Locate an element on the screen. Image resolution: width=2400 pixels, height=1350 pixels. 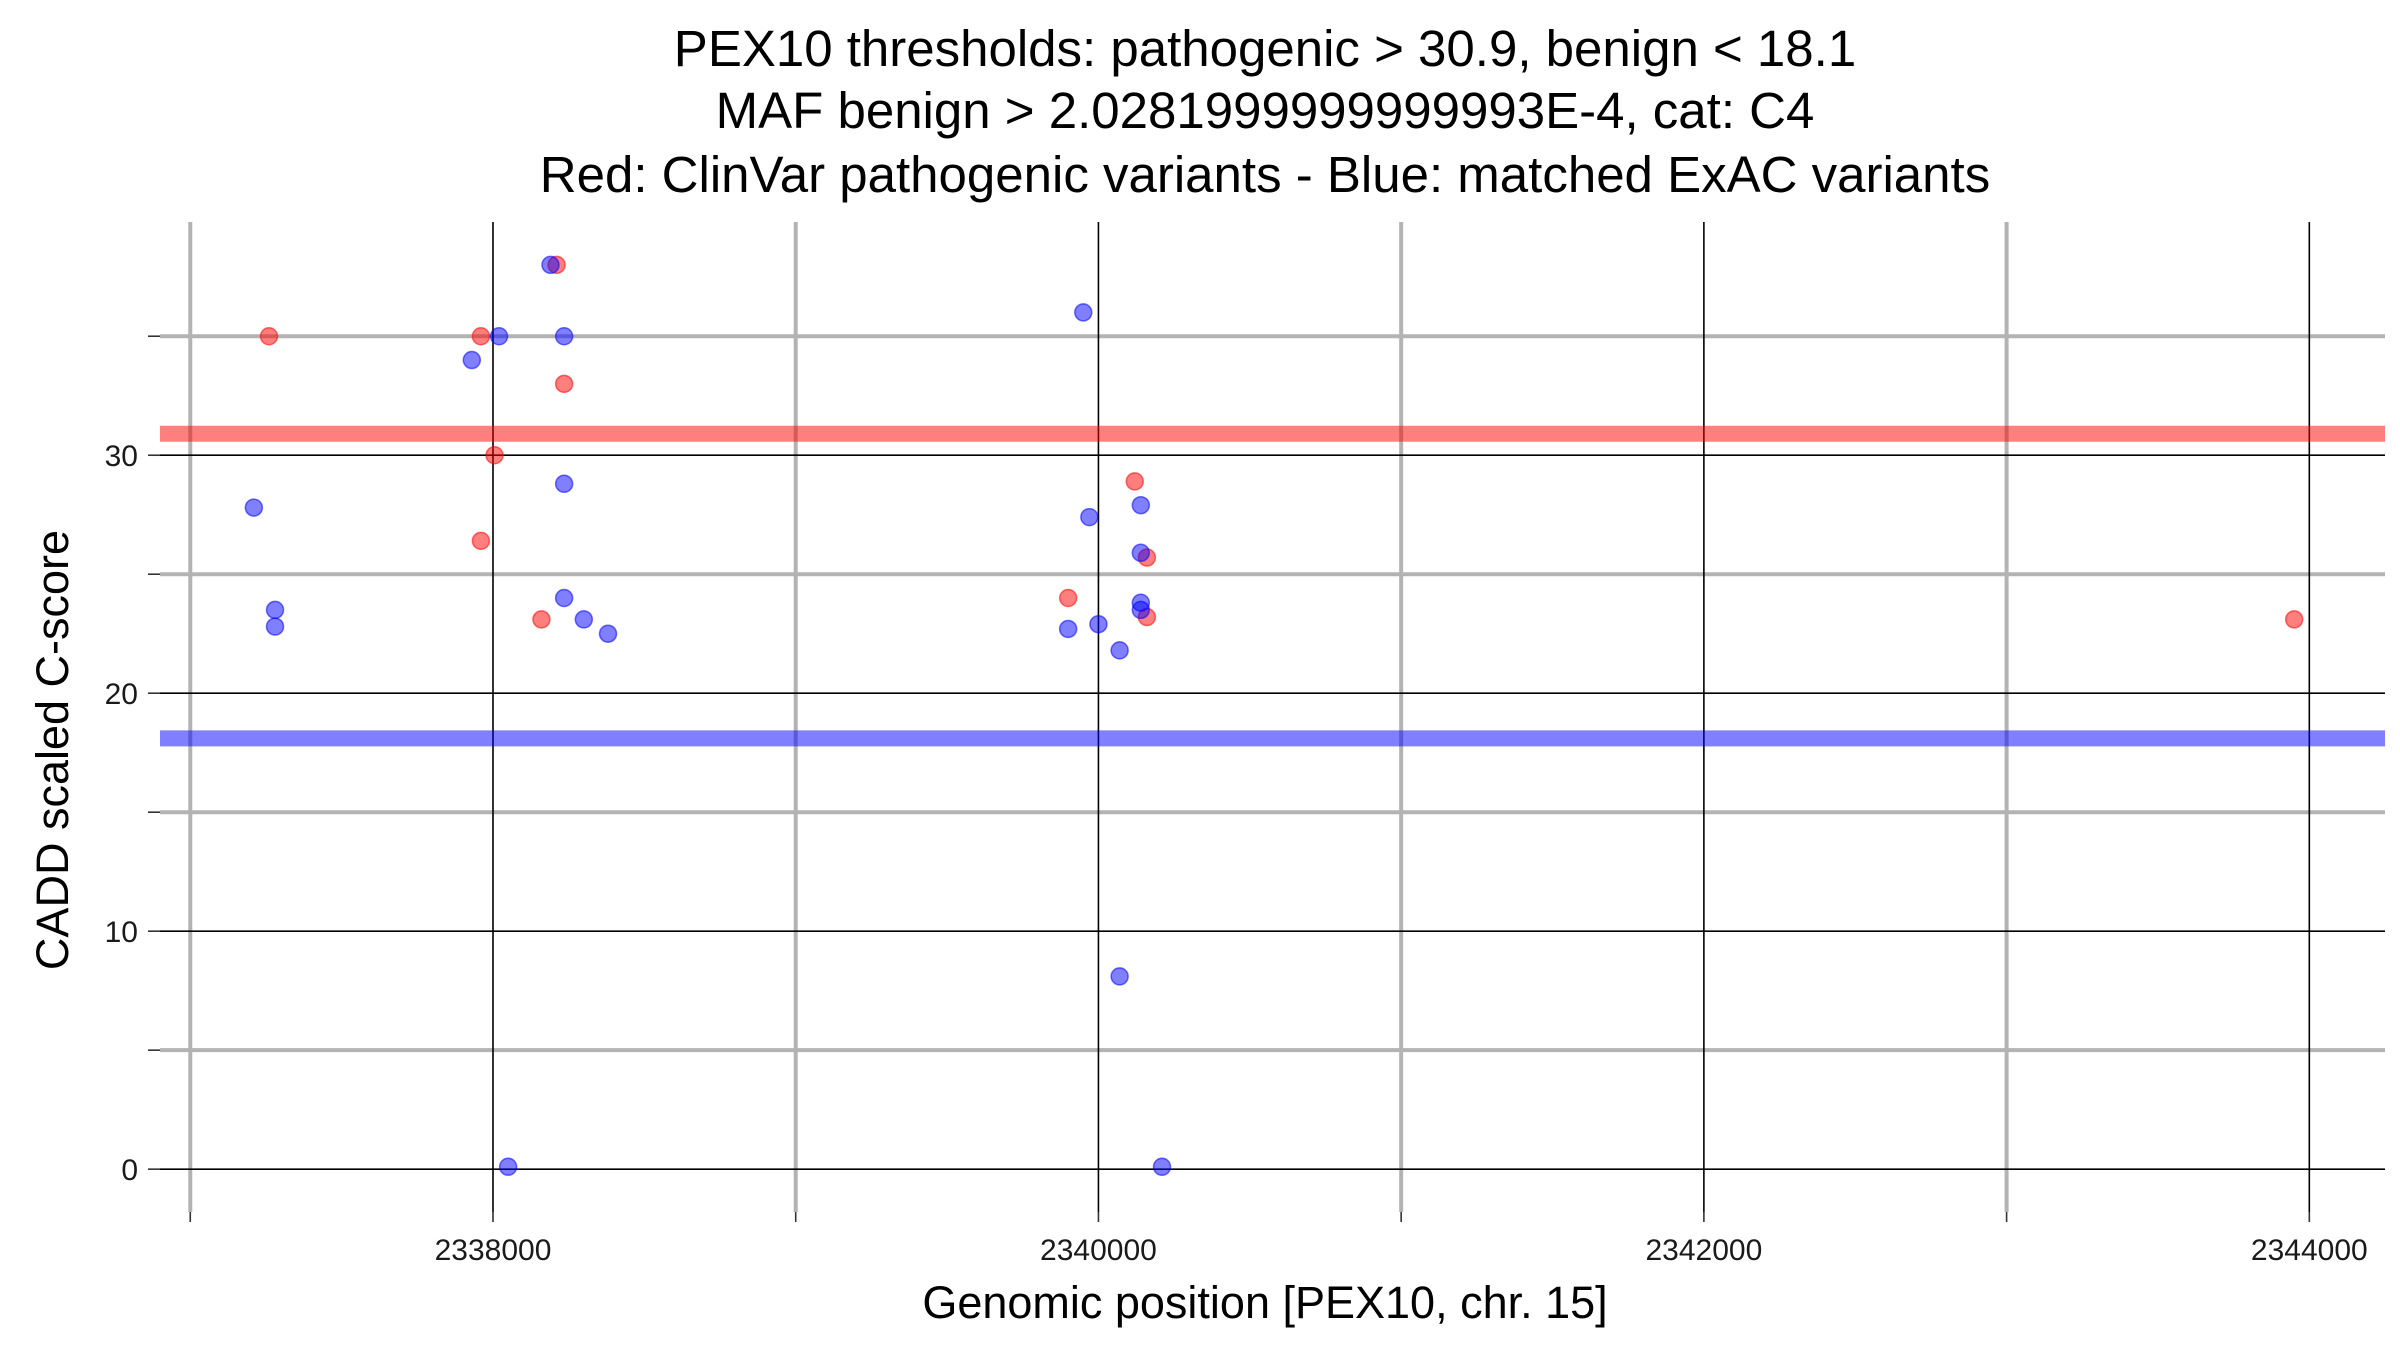
x-tick-label: 2344000 is located at coordinates (2309, 1250).